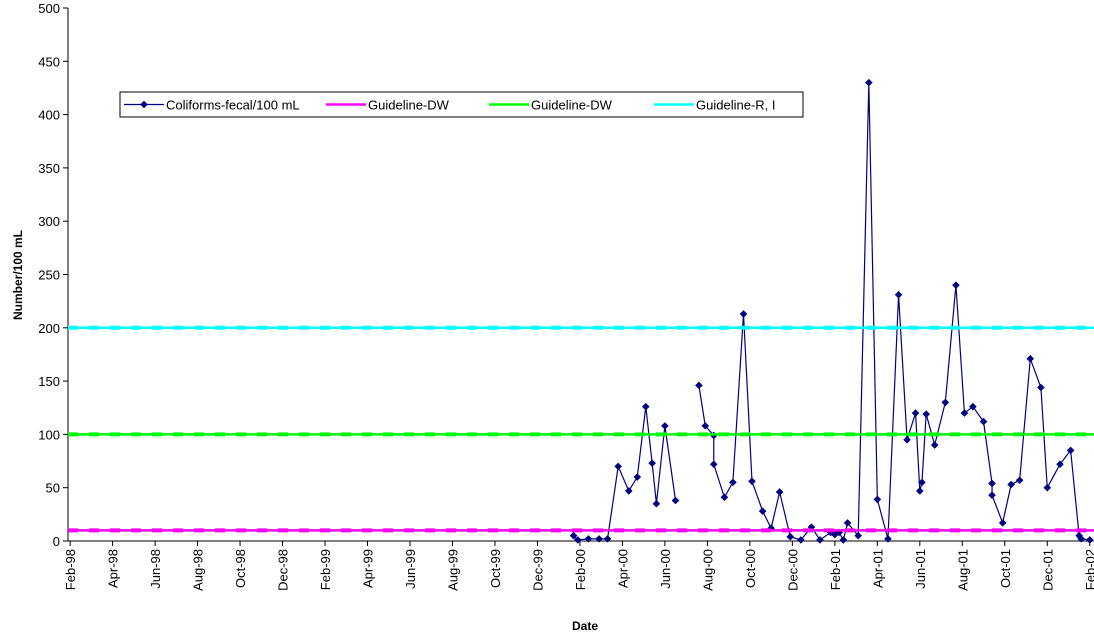  I want to click on x-tick-label: Feb-02, so click(1088, 569).